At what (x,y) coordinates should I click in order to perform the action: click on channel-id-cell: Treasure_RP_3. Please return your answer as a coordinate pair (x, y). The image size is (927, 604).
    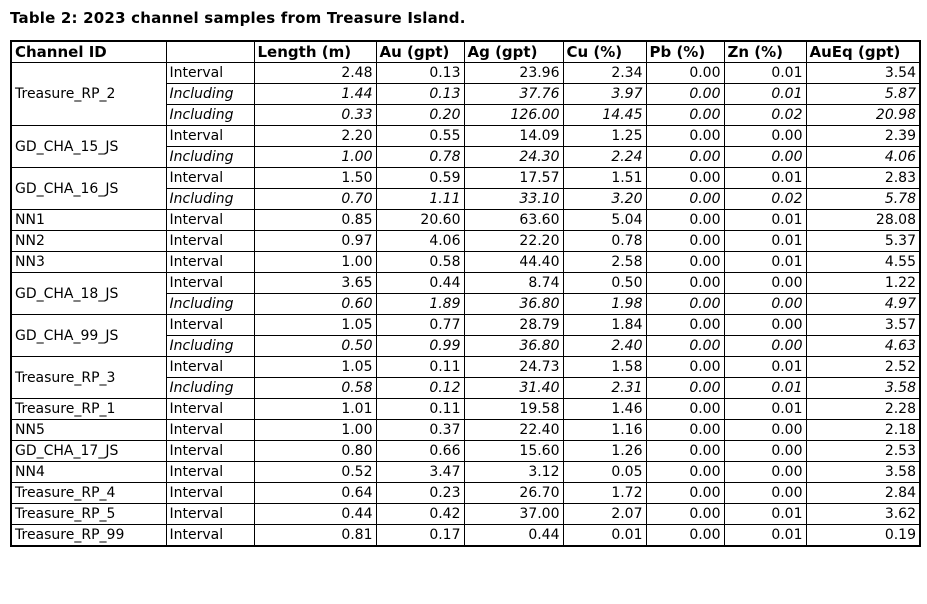
    Looking at the image, I should click on (88, 377).